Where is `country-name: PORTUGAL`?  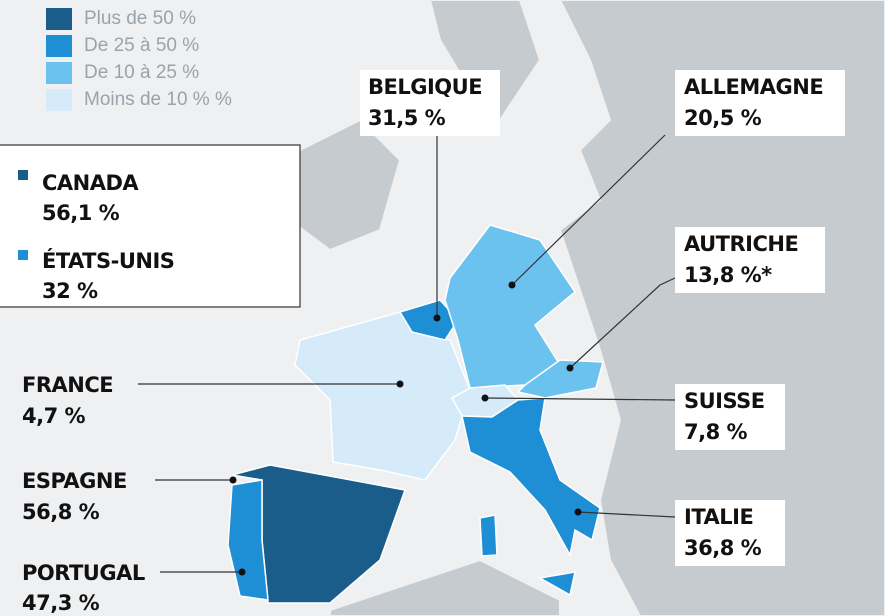
country-name: PORTUGAL is located at coordinates (83, 573).